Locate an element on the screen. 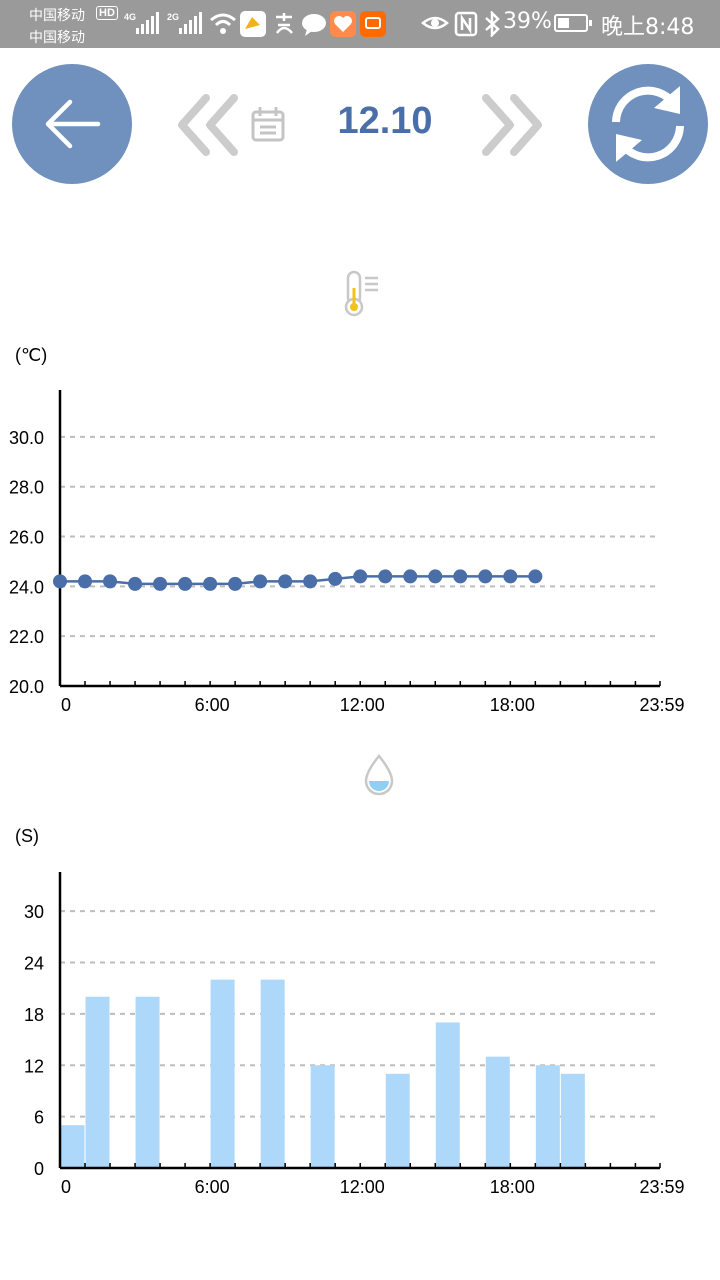 The image size is (720, 1280). message-notification-icon is located at coordinates (314, 25).